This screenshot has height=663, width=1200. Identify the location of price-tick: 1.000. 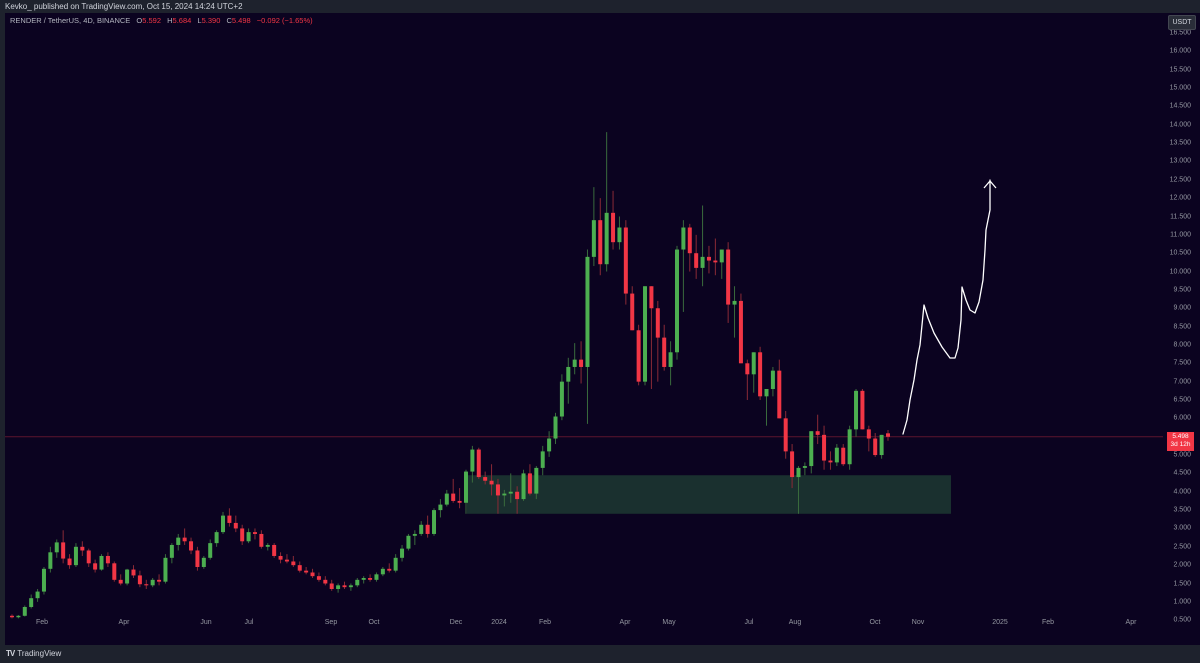
(1182, 602).